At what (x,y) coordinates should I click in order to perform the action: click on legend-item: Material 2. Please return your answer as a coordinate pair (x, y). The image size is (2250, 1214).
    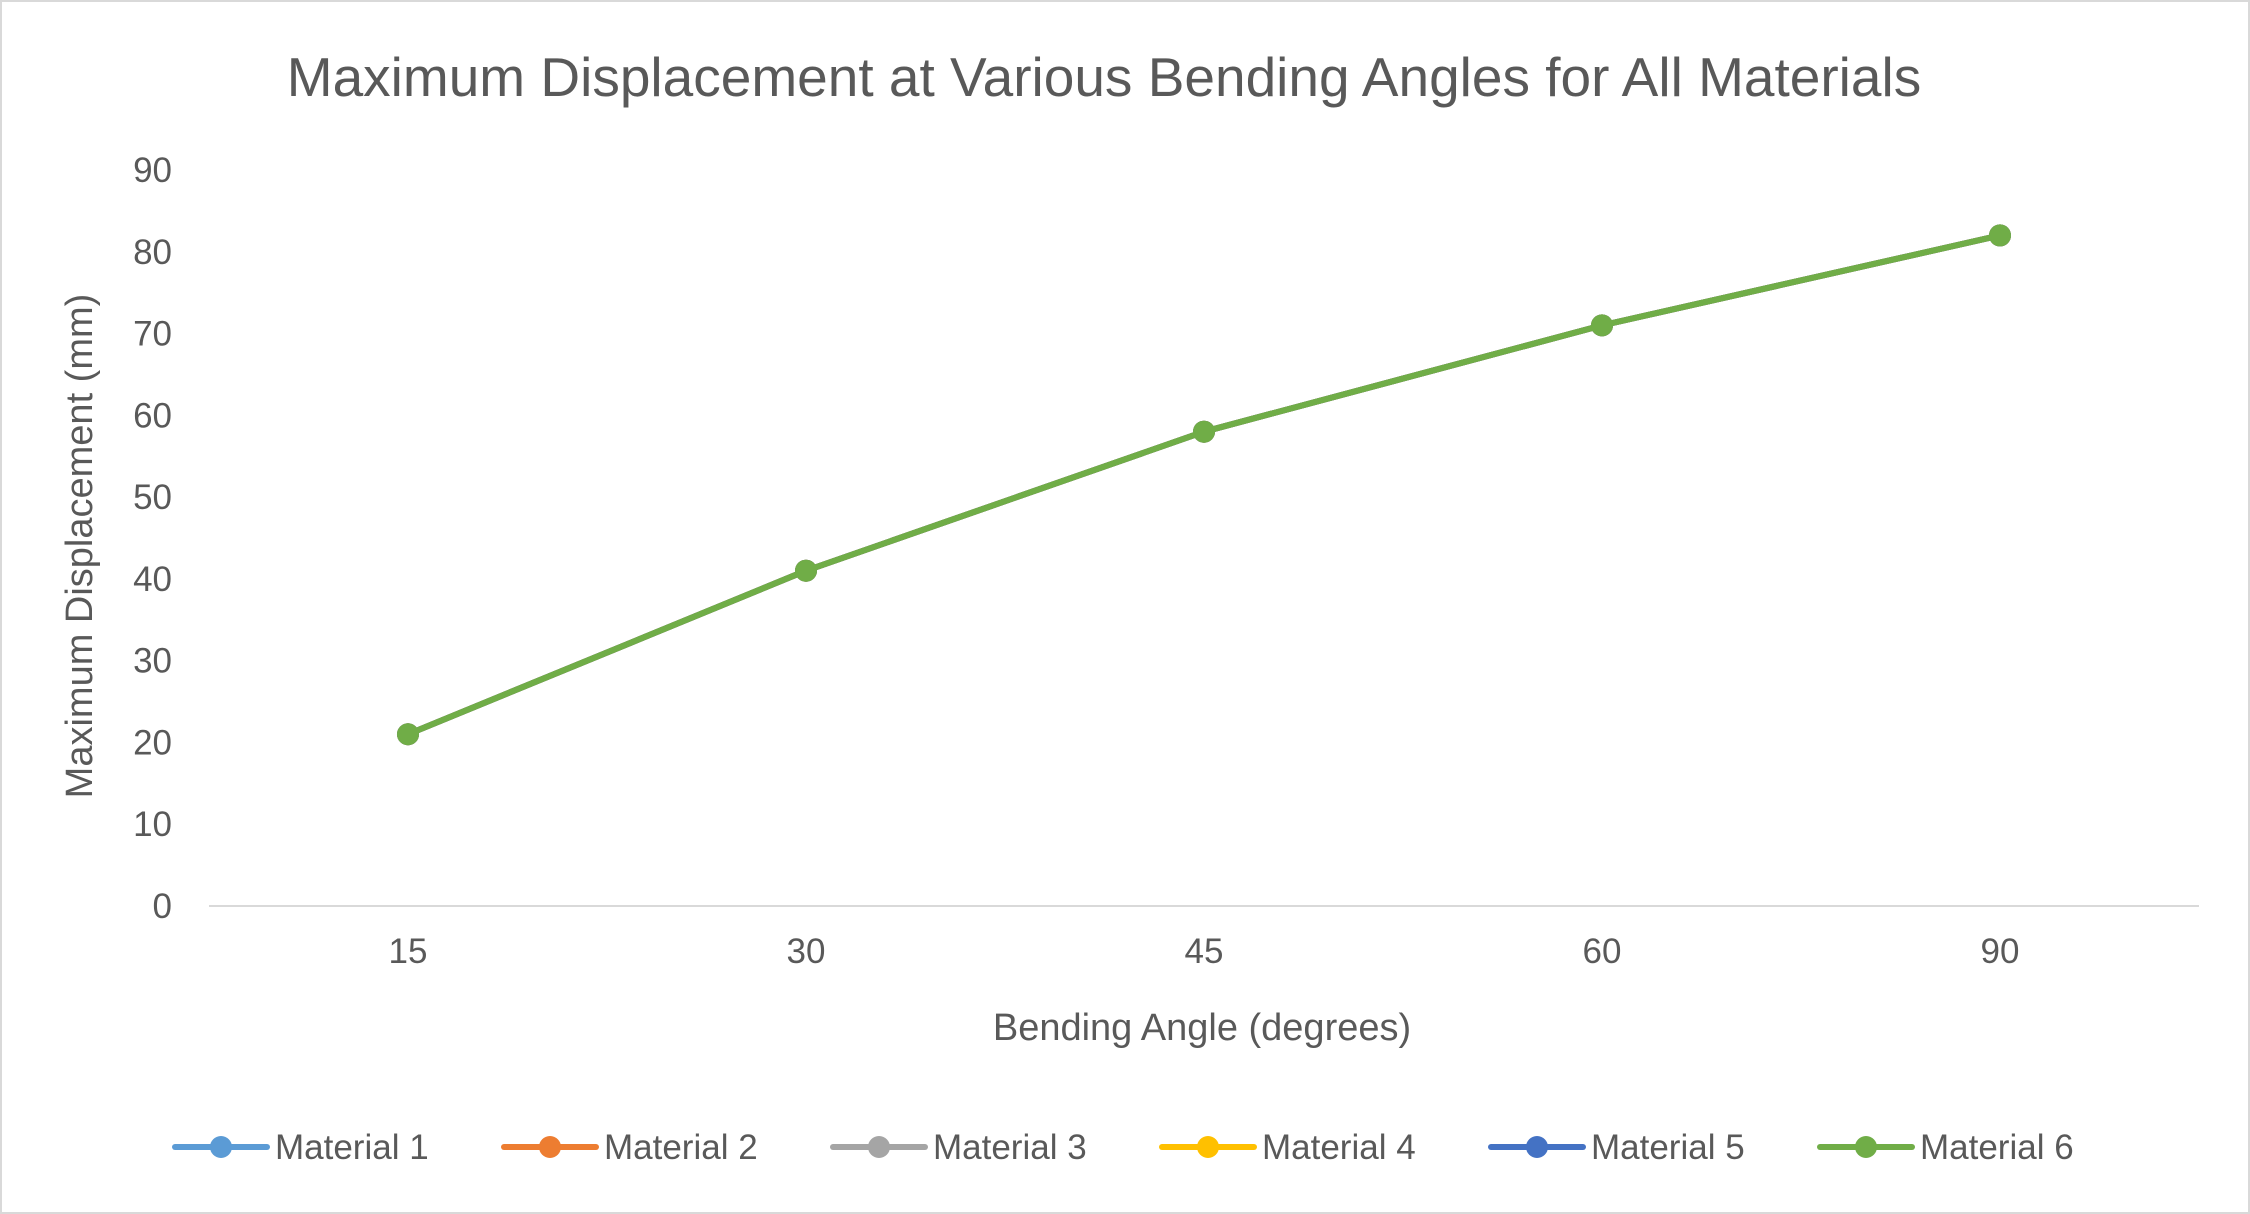
    Looking at the image, I should click on (629, 1147).